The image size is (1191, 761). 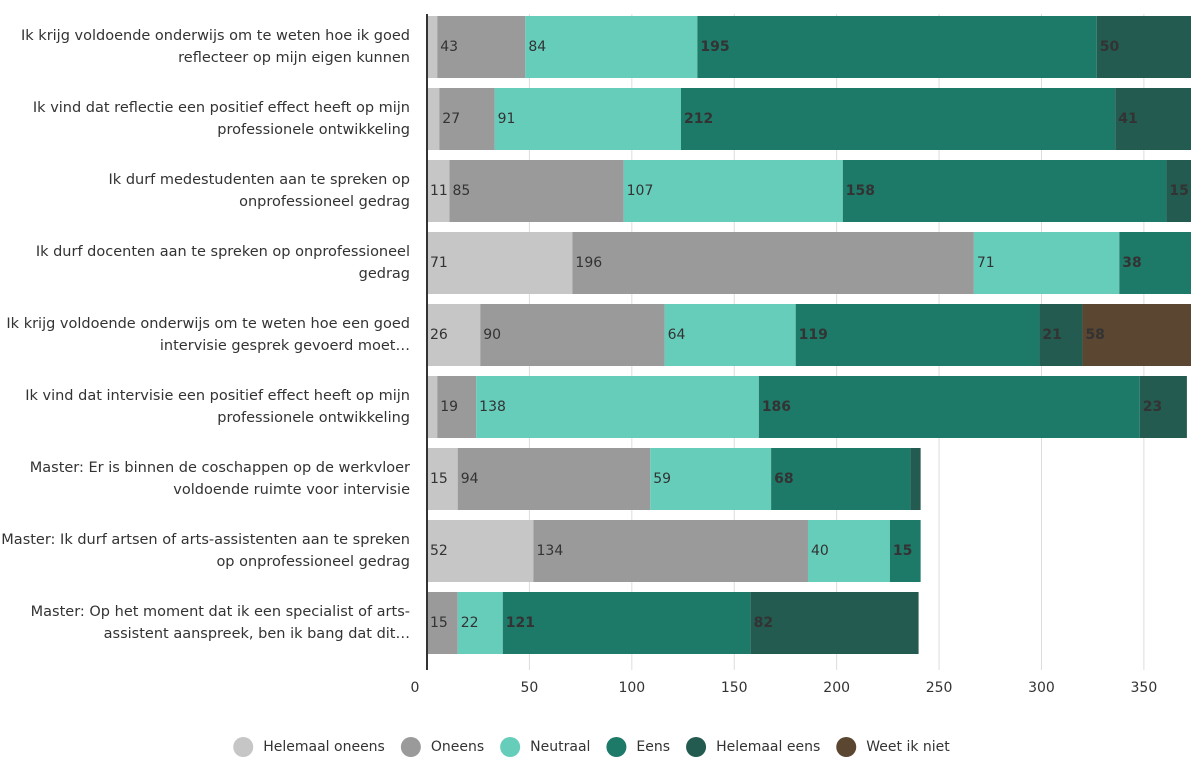 I want to click on data-label: 11, so click(x=439, y=191).